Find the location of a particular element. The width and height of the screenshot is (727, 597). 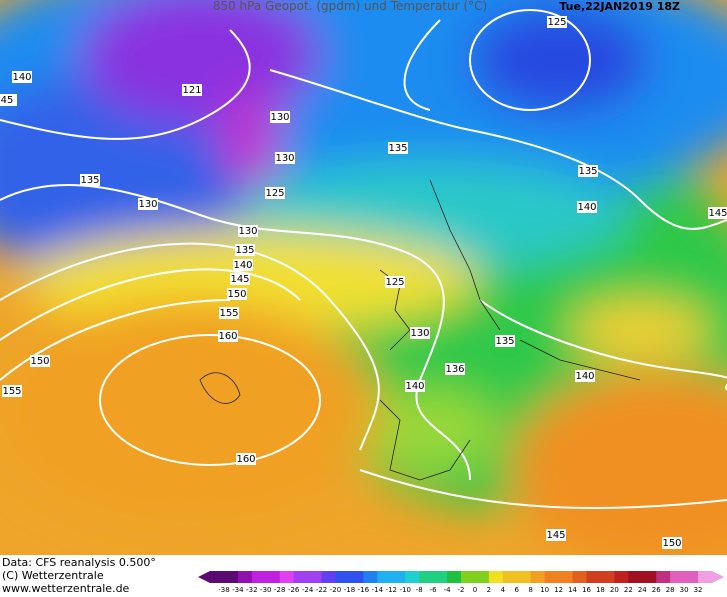

colorbar-label: -34 is located at coordinates (238, 589).